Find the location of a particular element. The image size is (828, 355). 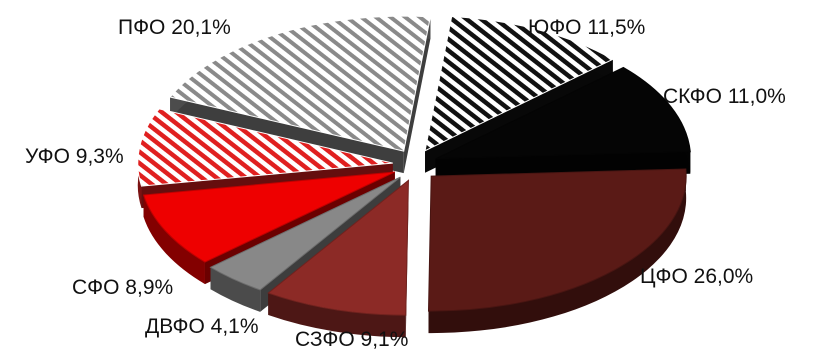

slice-label: ЮФО 11,5% is located at coordinates (586, 27).